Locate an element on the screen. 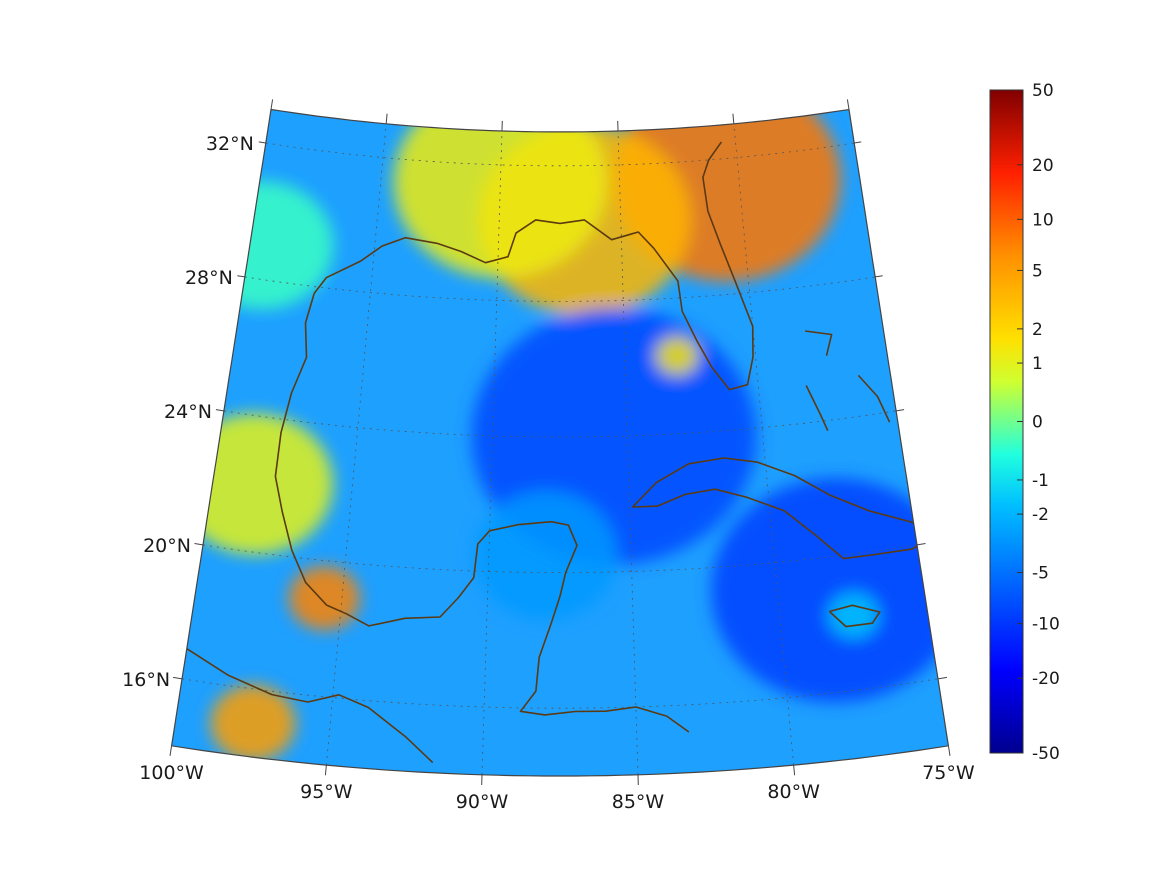 The width and height of the screenshot is (1167, 875). colorbar-tick-label: 20 is located at coordinates (1043, 166).